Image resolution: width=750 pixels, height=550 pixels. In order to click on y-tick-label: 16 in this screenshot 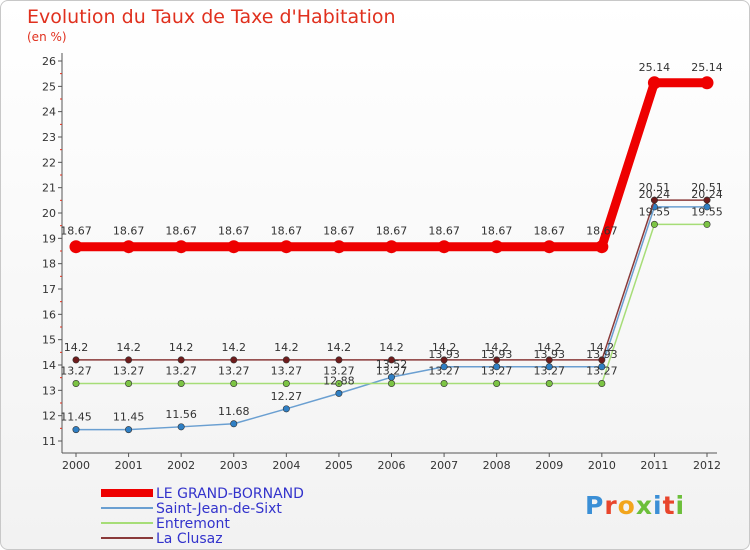, I will do `click(49, 314)`.